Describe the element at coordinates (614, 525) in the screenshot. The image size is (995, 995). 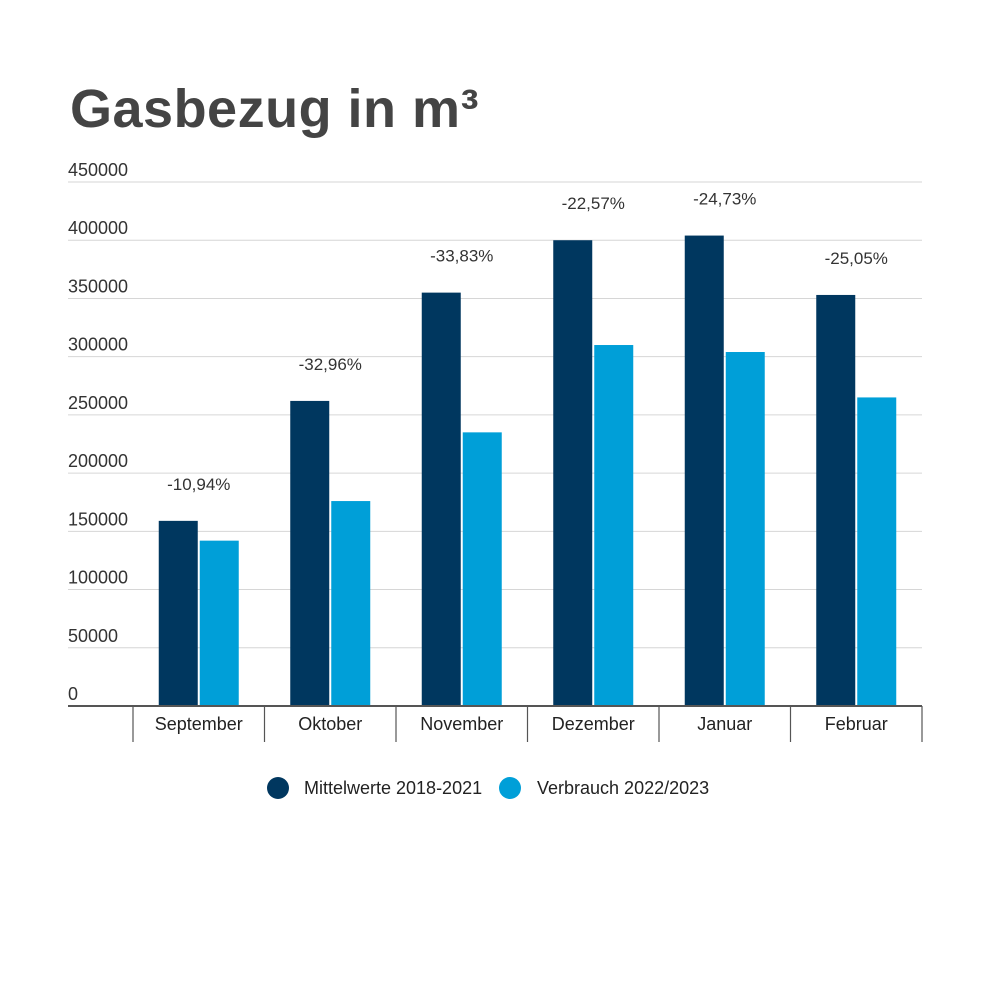
I see `bar-verbrauch-dezember` at that location.